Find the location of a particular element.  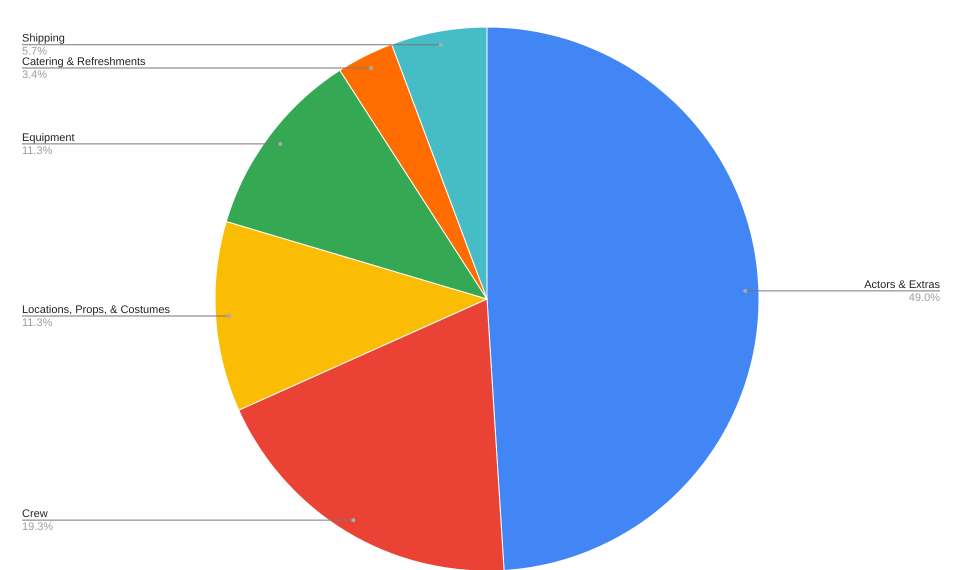

data-label: 49.0% is located at coordinates (924, 298).